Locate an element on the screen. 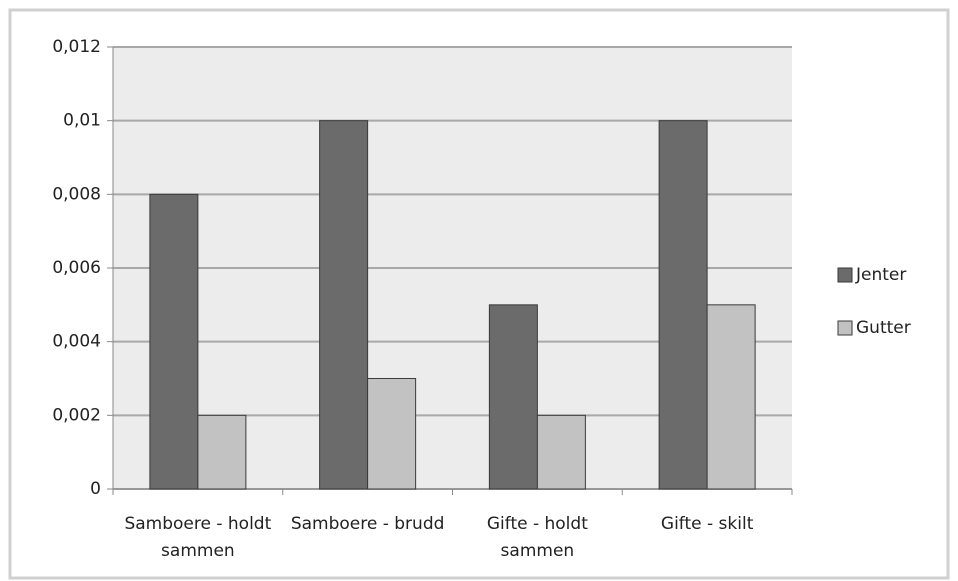  x-tick-label: Gifte - skilt is located at coordinates (707, 524).